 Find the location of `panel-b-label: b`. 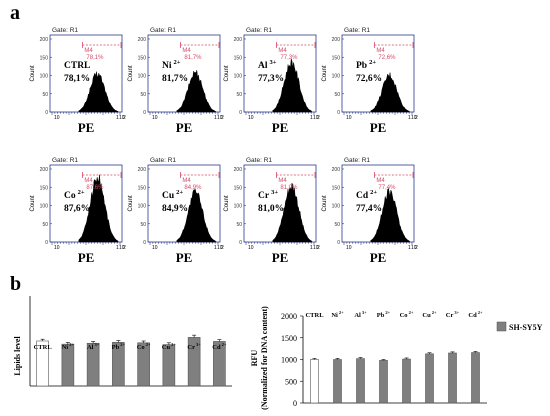

panel-b-label: b is located at coordinates (15, 284).